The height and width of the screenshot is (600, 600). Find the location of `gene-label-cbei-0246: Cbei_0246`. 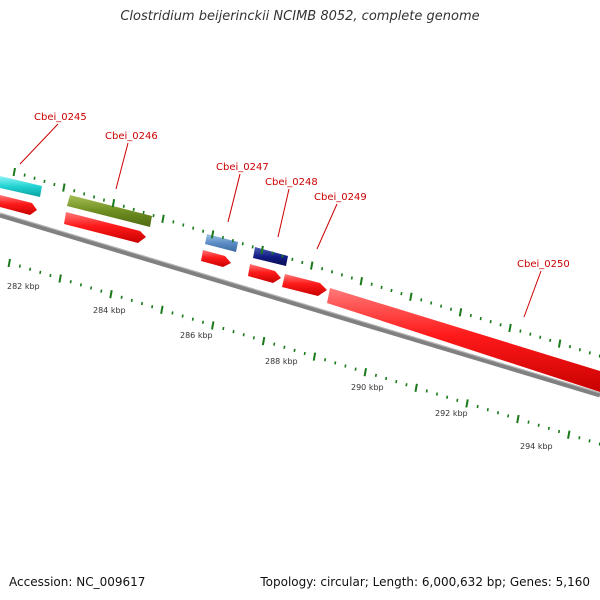

gene-label-cbei-0246: Cbei_0246 is located at coordinates (131, 136).